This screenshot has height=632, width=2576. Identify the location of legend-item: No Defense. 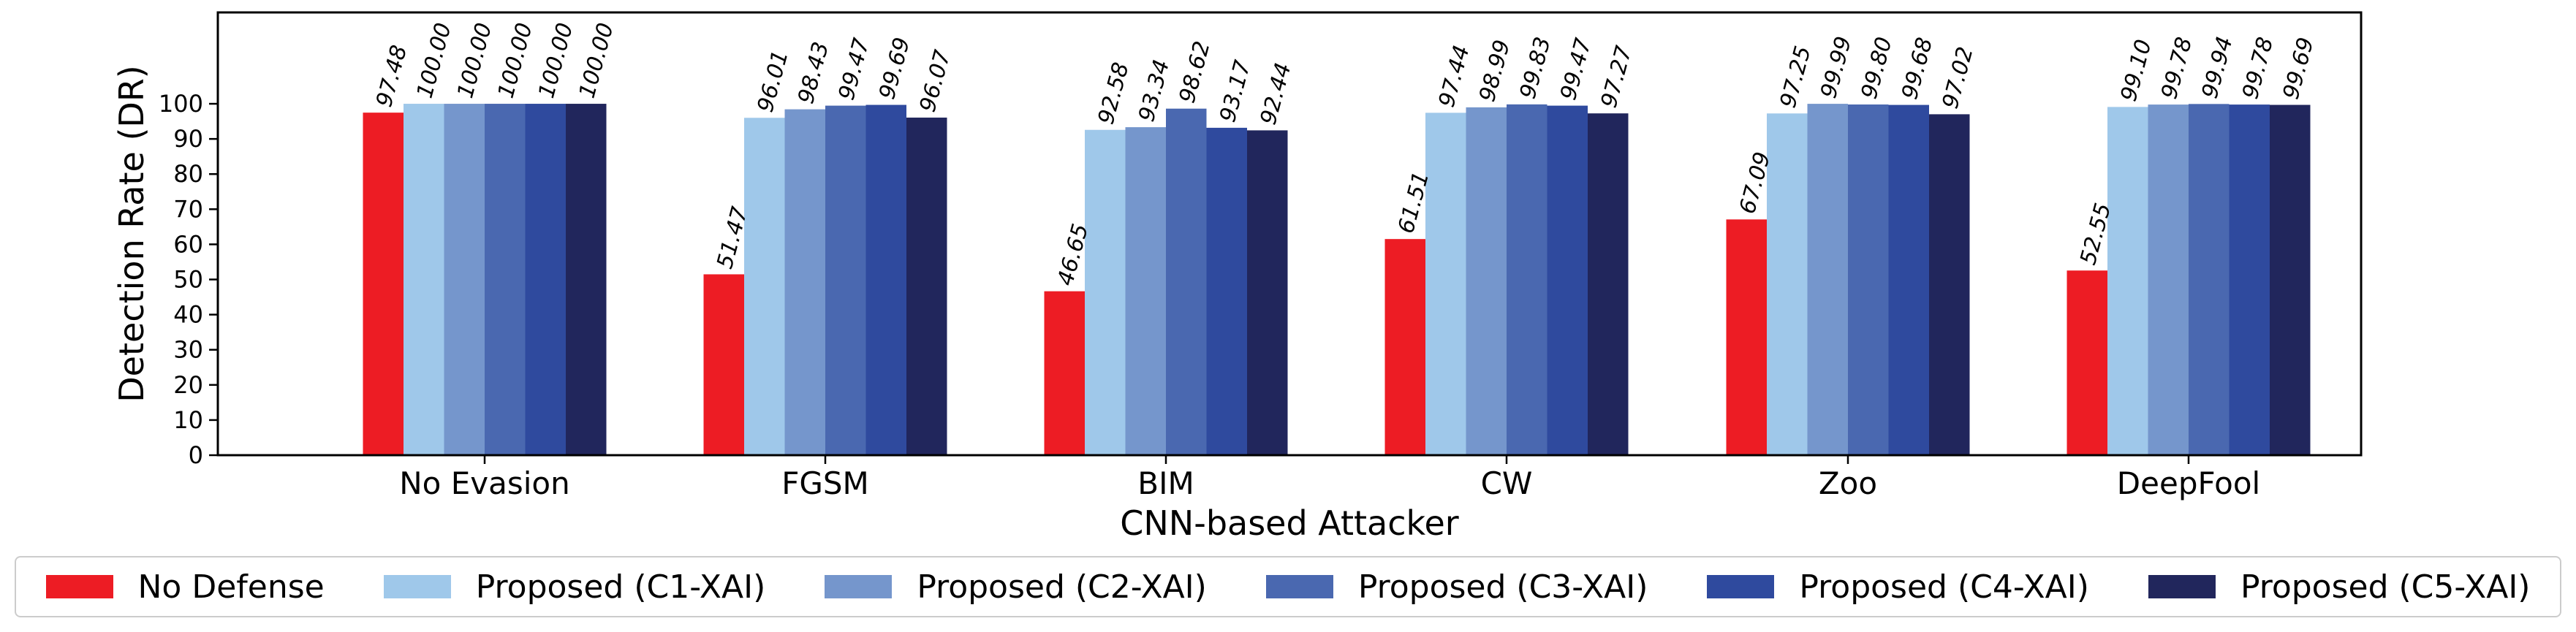
(185, 587).